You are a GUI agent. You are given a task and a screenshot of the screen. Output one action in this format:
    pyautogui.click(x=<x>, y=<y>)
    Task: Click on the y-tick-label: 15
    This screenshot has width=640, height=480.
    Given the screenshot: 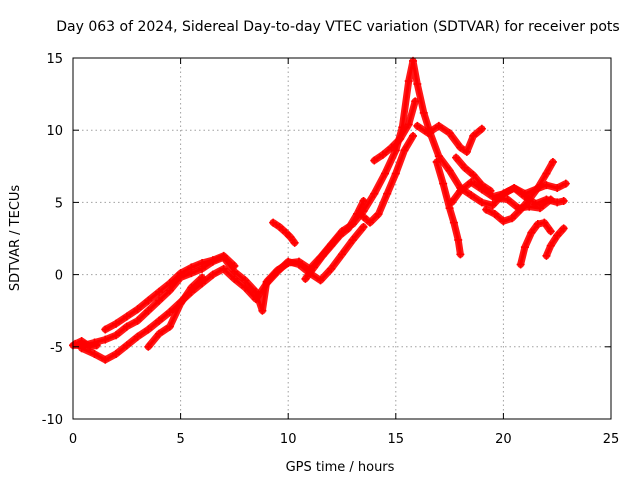 What is the action you would take?
    pyautogui.click(x=54, y=59)
    